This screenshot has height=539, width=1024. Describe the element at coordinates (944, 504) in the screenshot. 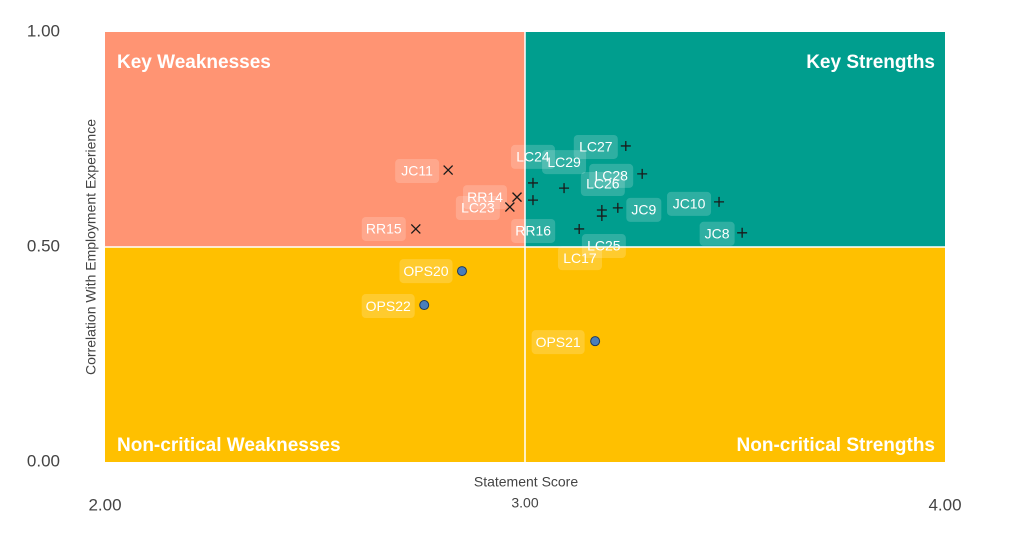

I see `x-tick-label: 4.00` at that location.